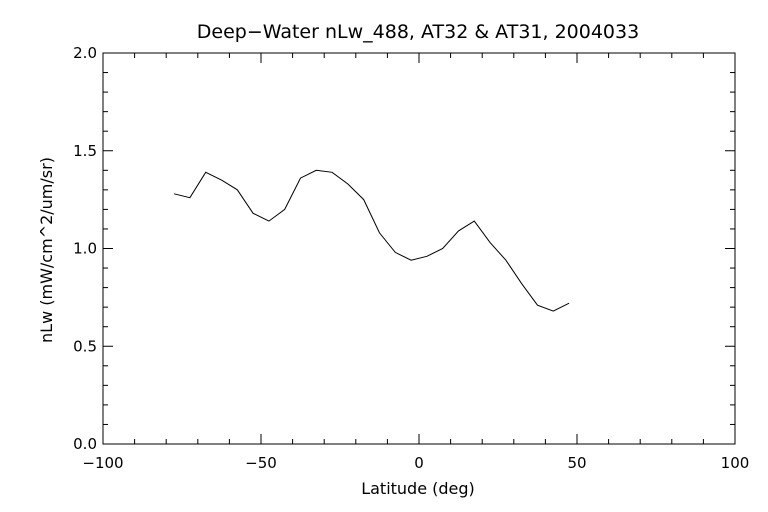 The image size is (768, 512). I want to click on chart-title: Deep−Water nLw_488, AT32 & AT31, 2004033, so click(418, 32).